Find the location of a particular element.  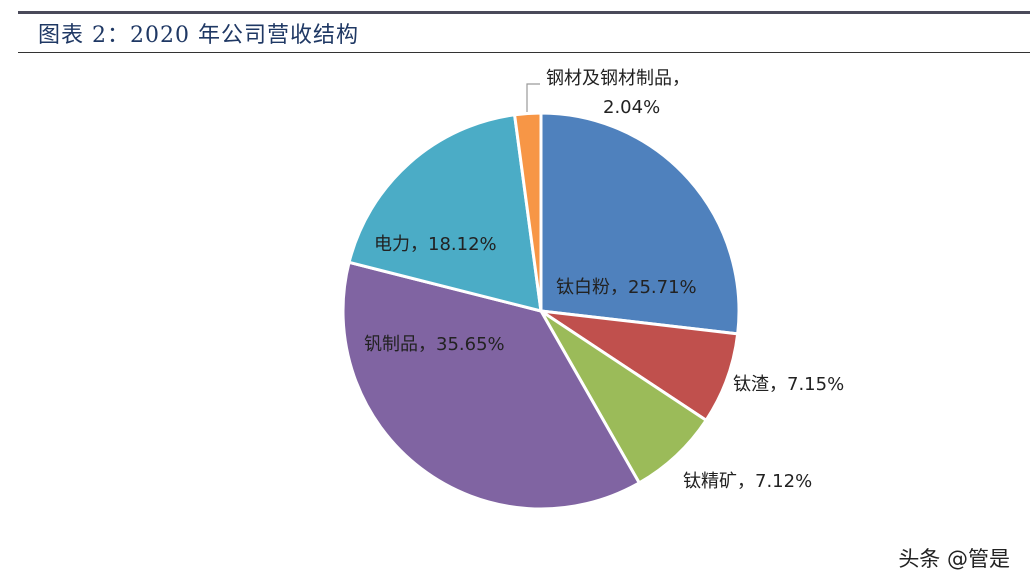

slice-power is located at coordinates (445, 213).